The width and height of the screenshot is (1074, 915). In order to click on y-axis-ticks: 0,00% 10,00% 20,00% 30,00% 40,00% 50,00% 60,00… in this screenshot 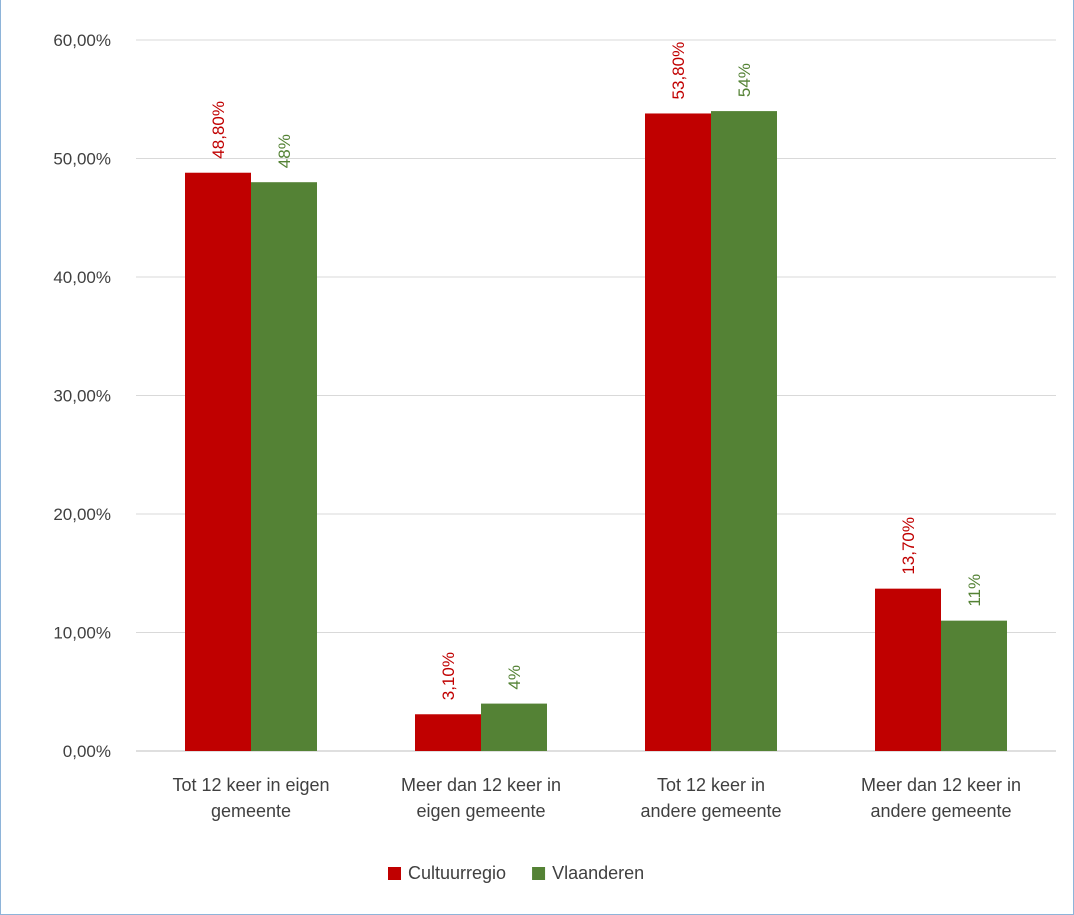, I will do `click(82, 396)`.